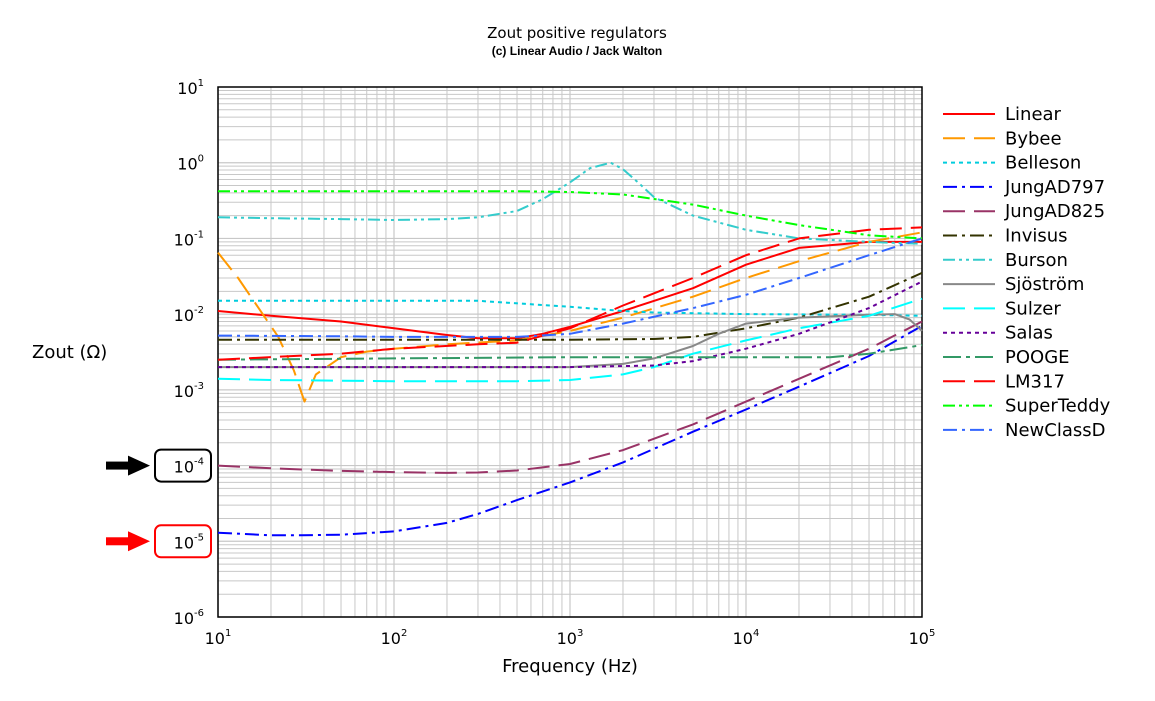  Describe the element at coordinates (218, 638) in the screenshot. I see `x-tick-label: 101` at that location.